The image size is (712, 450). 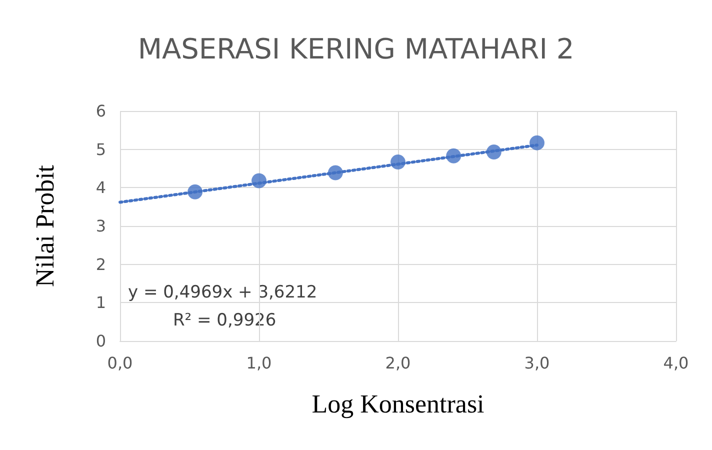 I want to click on y-tick-label: 6, so click(x=101, y=111).